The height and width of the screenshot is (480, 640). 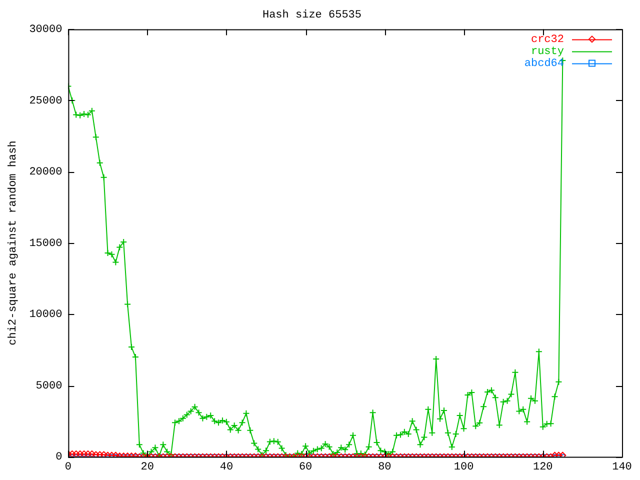 What do you see at coordinates (147, 467) in the screenshot?
I see `x-tick-label: 20` at bounding box center [147, 467].